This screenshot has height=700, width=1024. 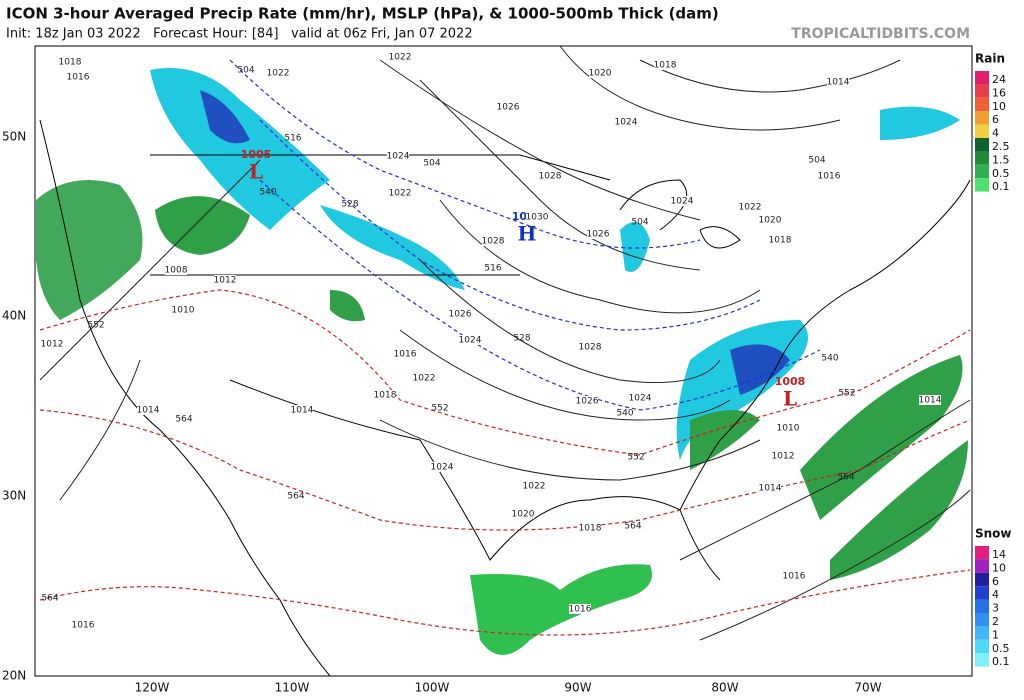 What do you see at coordinates (577, 688) in the screenshot?
I see `lon-label: 90W` at bounding box center [577, 688].